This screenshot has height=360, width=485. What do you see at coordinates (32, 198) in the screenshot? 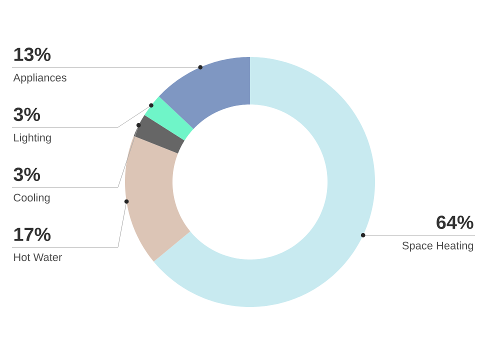
I see `slice-label: Cooling` at bounding box center [32, 198].